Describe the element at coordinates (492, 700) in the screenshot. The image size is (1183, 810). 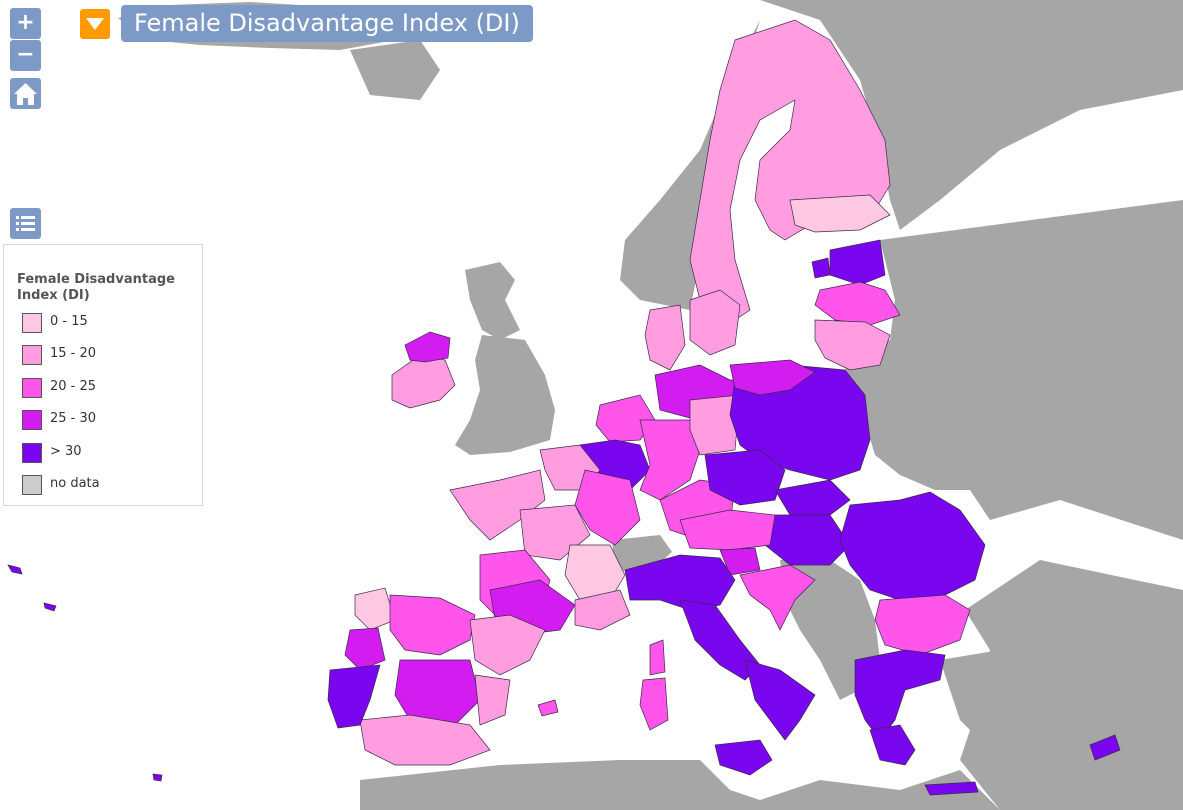
I see `region-spain-east` at that location.